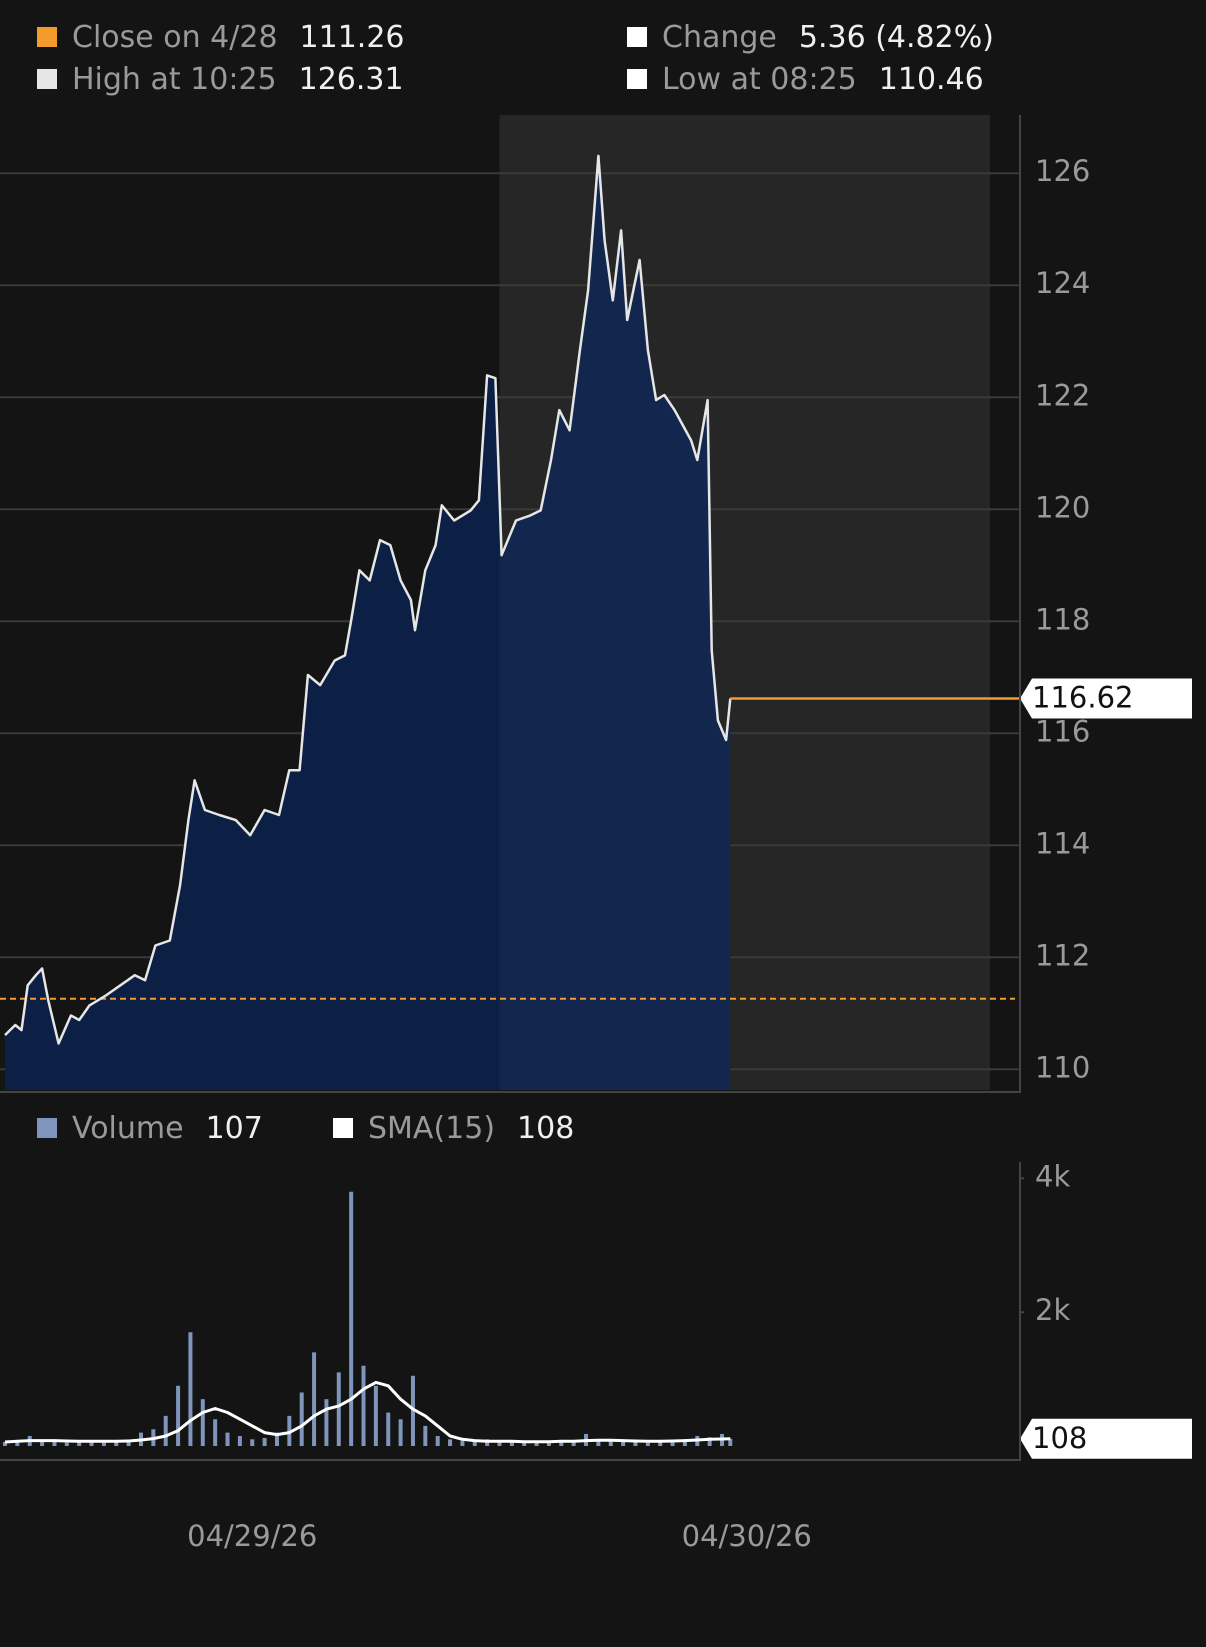 The width and height of the screenshot is (1206, 1647). What do you see at coordinates (1052, 1310) in the screenshot?
I see `y-tick-label: 2k` at bounding box center [1052, 1310].